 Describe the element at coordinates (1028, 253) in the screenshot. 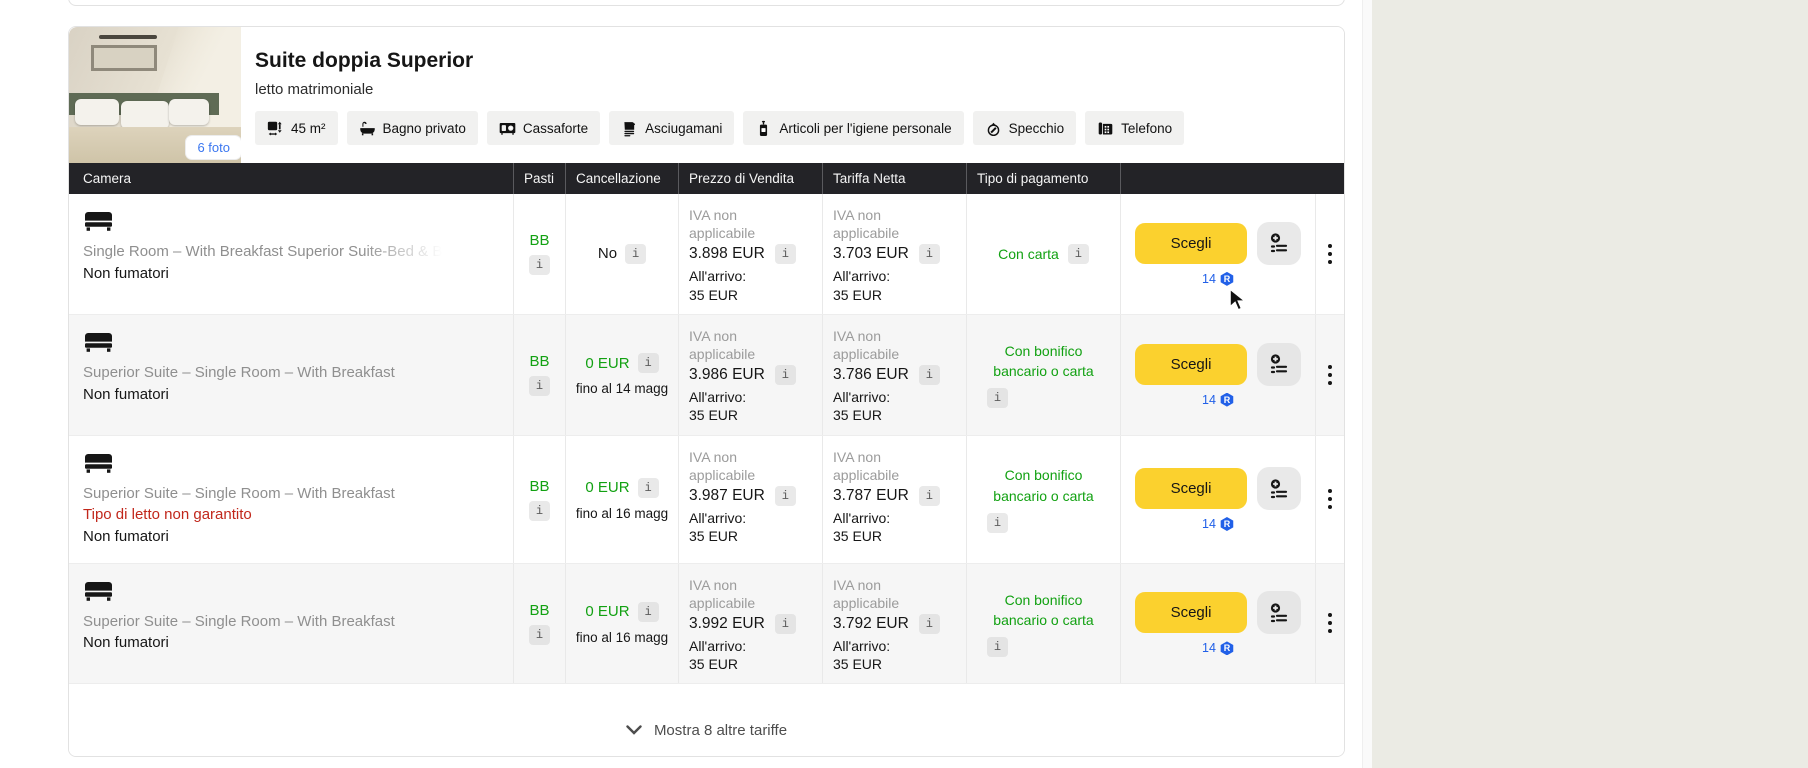

I see `payment-type: Con carta` at that location.